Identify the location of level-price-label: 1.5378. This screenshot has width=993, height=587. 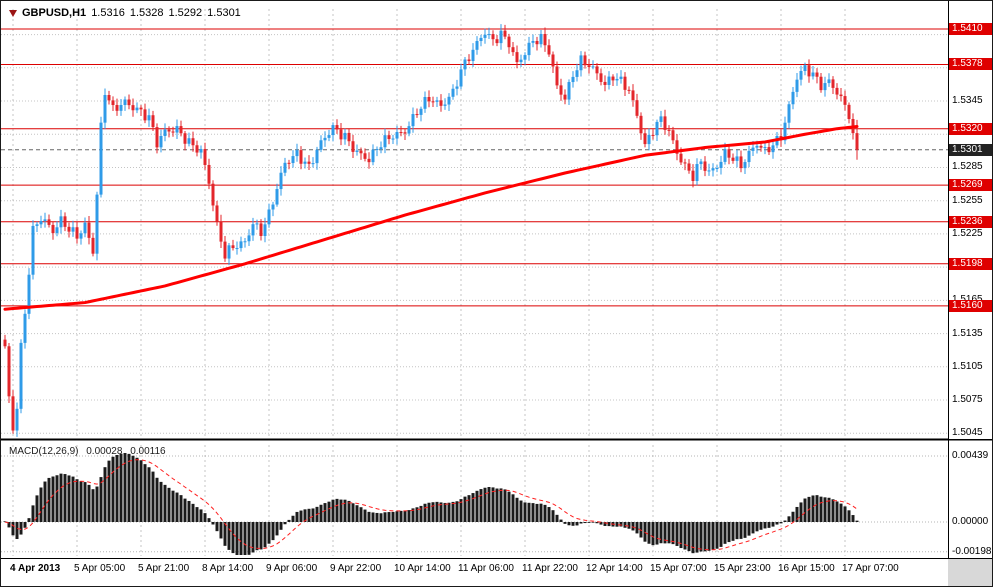
(970, 64).